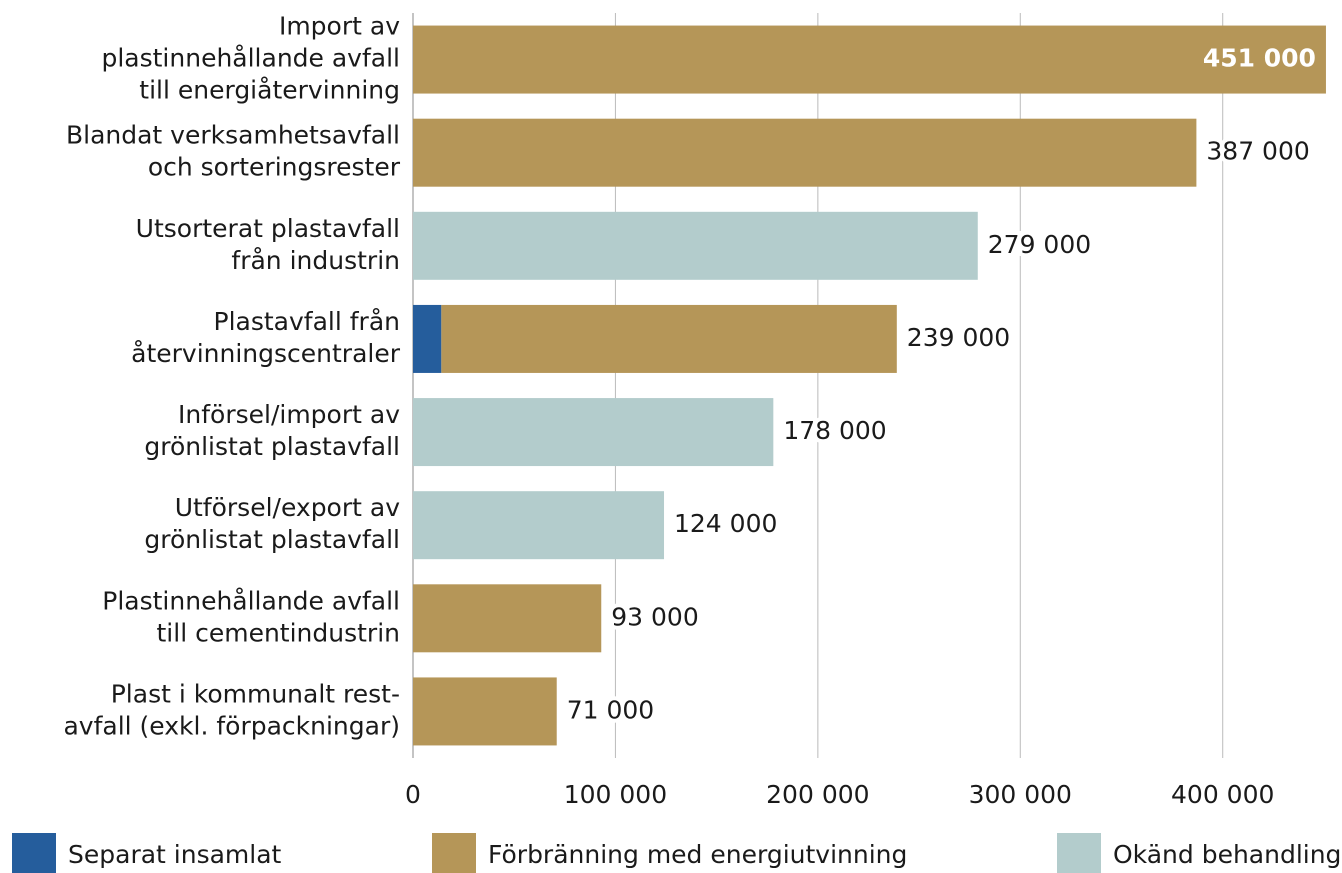 The height and width of the screenshot is (873, 1342). What do you see at coordinates (289, 414) in the screenshot?
I see `category-label: Införsel/import av` at bounding box center [289, 414].